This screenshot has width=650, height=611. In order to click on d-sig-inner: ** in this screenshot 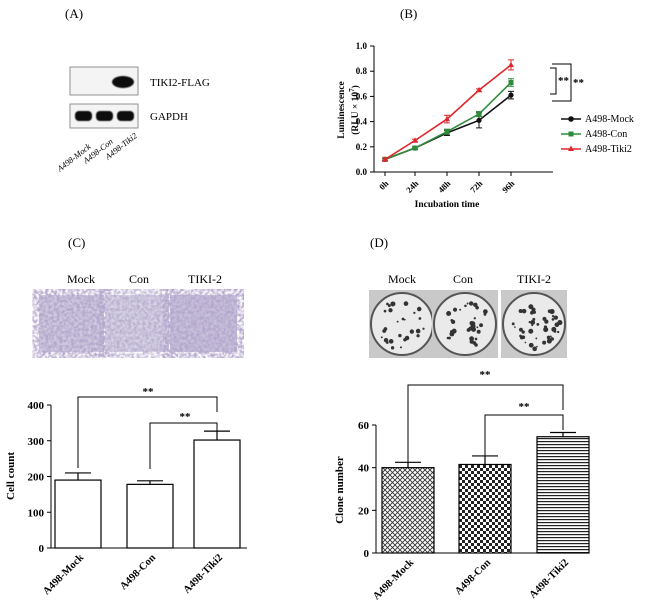, I will do `click(525, 407)`.